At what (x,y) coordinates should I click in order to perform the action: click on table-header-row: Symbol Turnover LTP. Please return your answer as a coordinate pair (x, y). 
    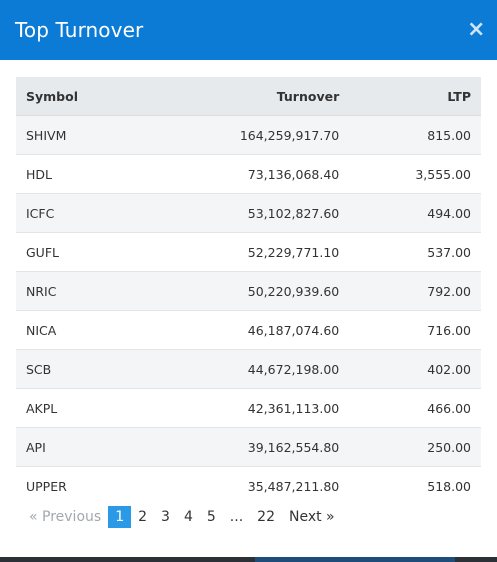
    Looking at the image, I should click on (248, 96).